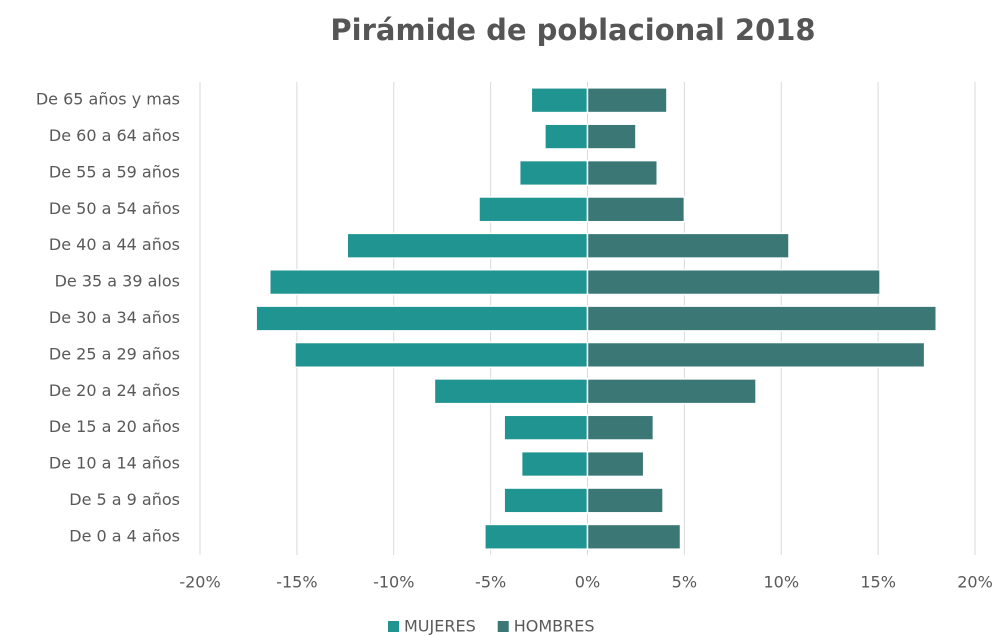  What do you see at coordinates (108, 99) in the screenshot?
I see `y-tick-label: De 65 años y mas` at bounding box center [108, 99].